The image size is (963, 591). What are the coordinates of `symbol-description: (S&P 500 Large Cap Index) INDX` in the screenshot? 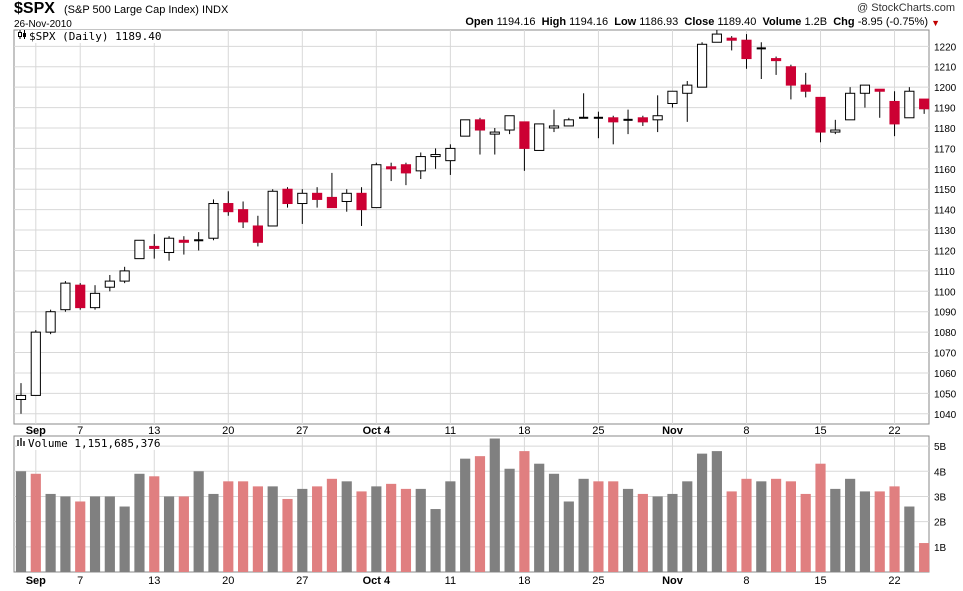 It's located at (146, 10).